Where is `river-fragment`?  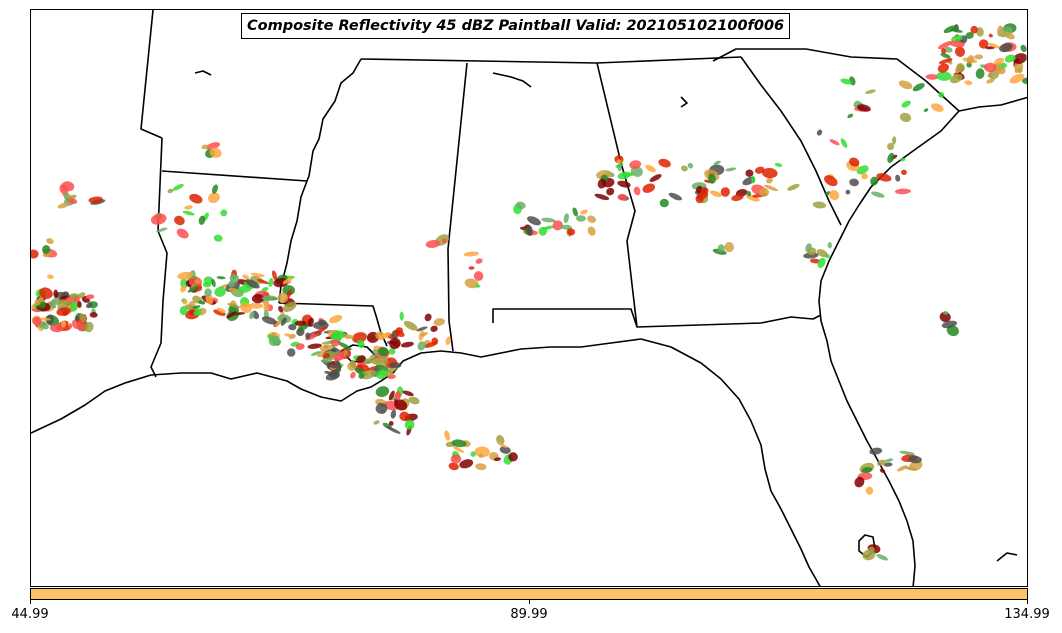 river-fragment is located at coordinates (512, 80).